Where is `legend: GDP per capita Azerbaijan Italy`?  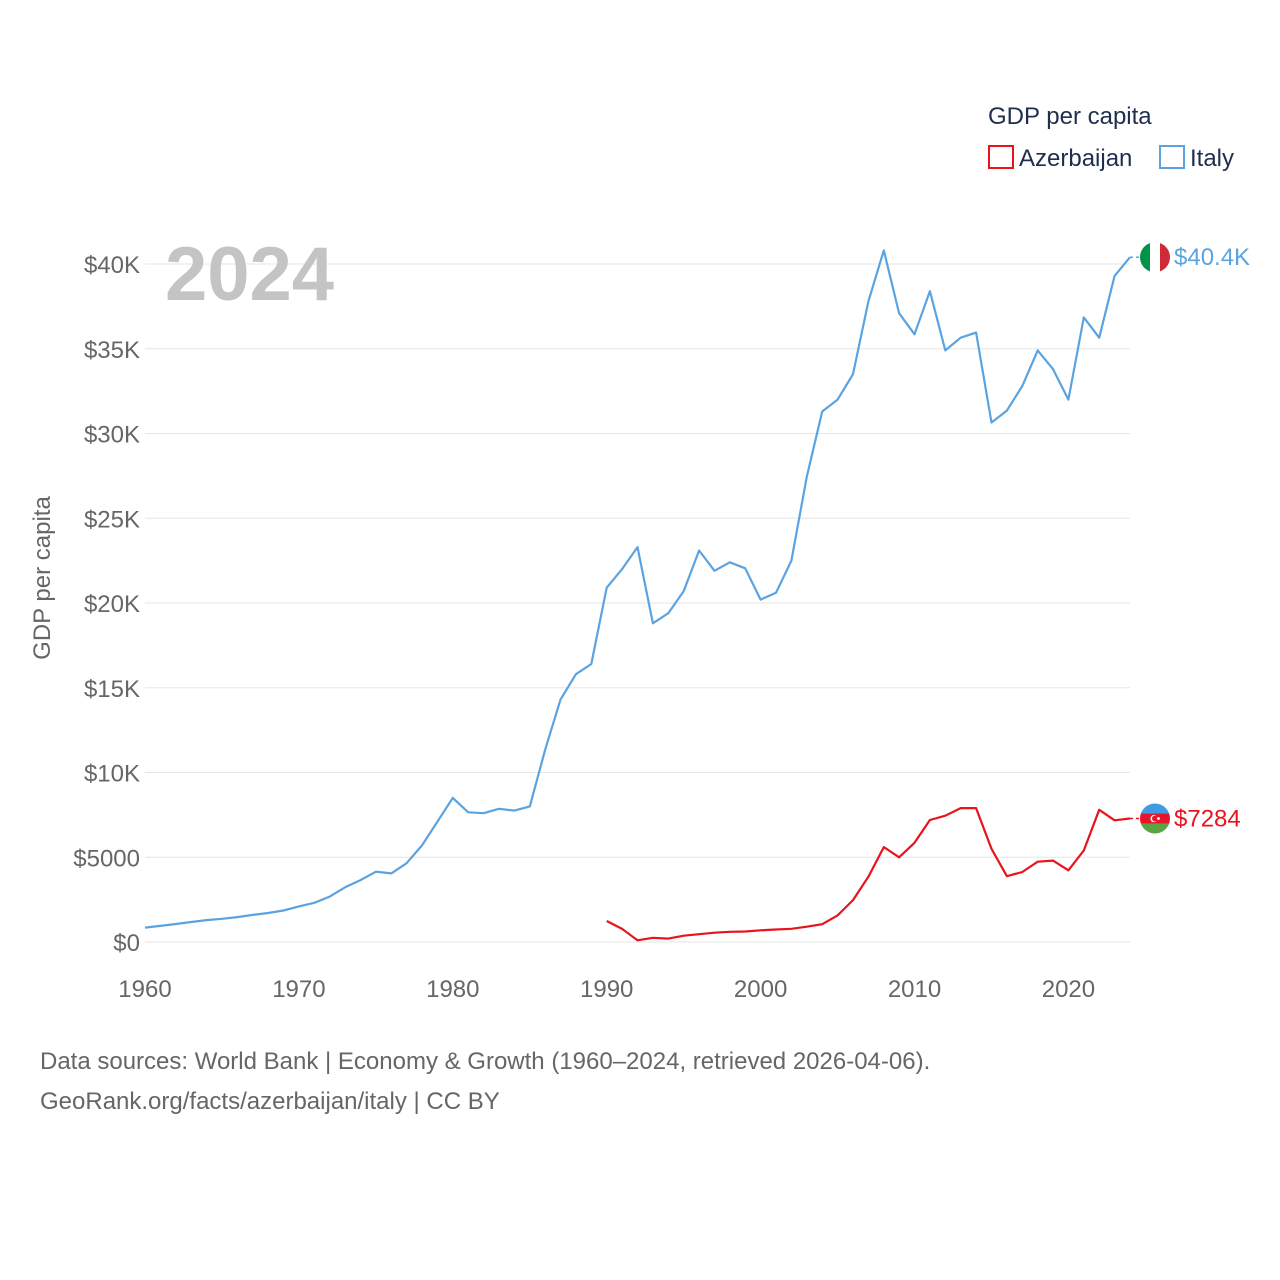
legend: GDP per capita Azerbaijan Italy is located at coordinates (1111, 137).